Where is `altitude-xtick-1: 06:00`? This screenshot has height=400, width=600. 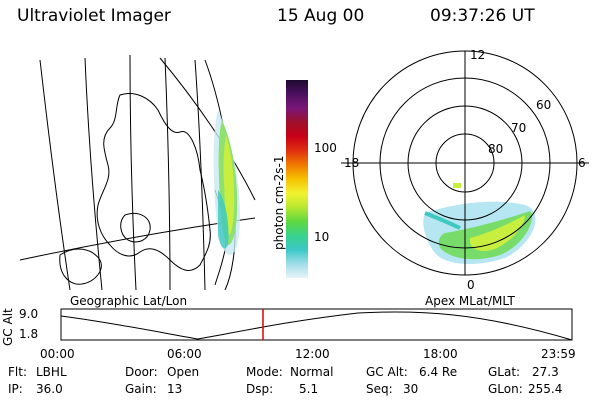 altitude-xtick-1: 06:00 is located at coordinates (184, 354).